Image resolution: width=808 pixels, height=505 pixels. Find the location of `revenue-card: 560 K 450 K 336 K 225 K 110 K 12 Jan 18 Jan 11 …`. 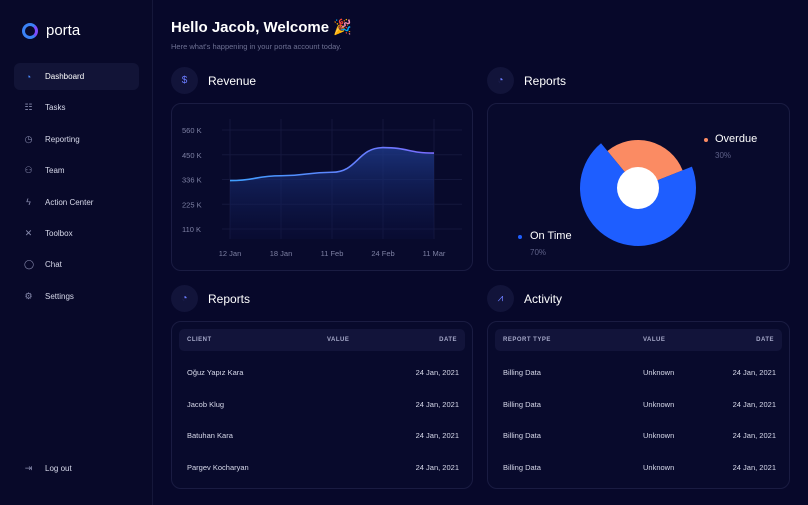

revenue-card: 560 K 450 K 336 K 225 K 110 K 12 Jan 18 Jan 11 … is located at coordinates (322, 187).